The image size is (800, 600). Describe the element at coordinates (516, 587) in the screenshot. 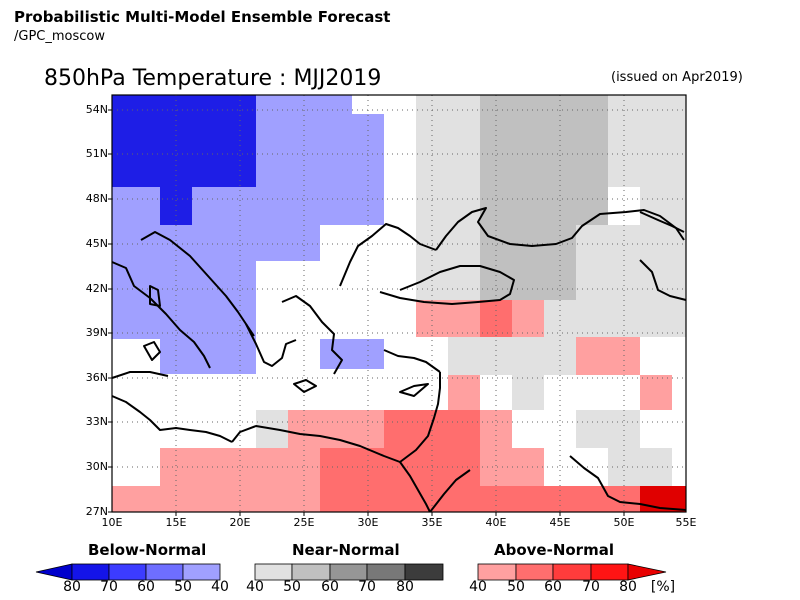

I see `legend-above-label: 50` at that location.